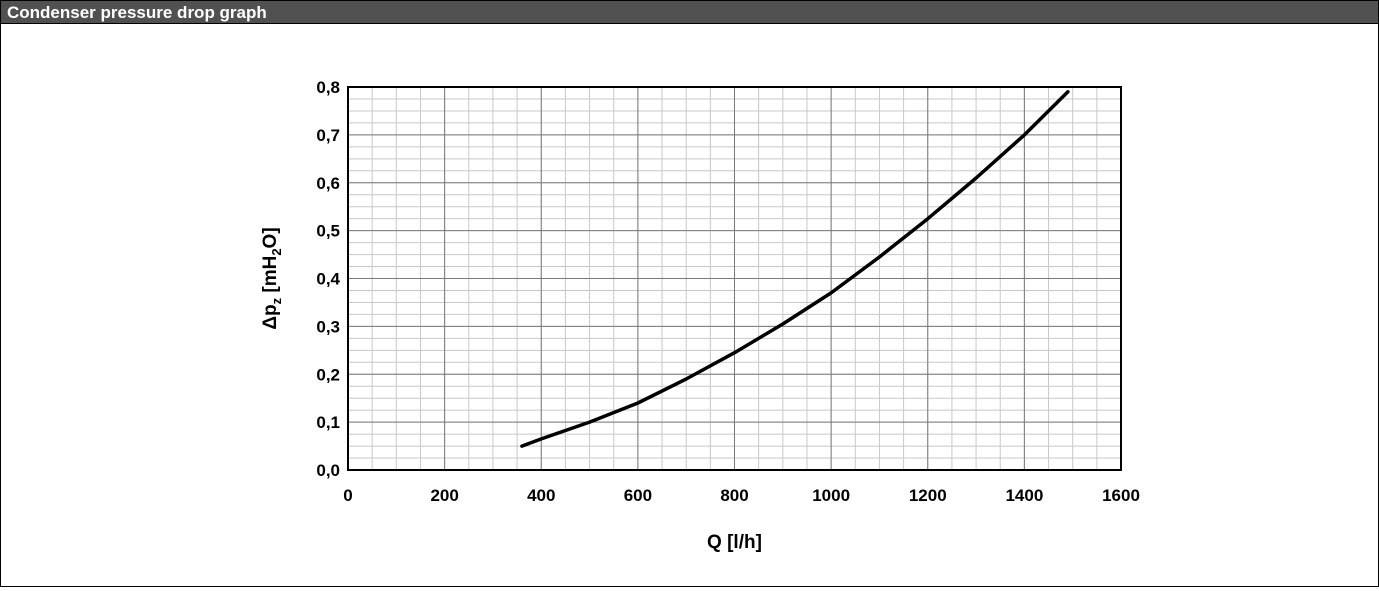 This screenshot has width=1379, height=591. I want to click on y-tick-label: 0,4, so click(328, 279).